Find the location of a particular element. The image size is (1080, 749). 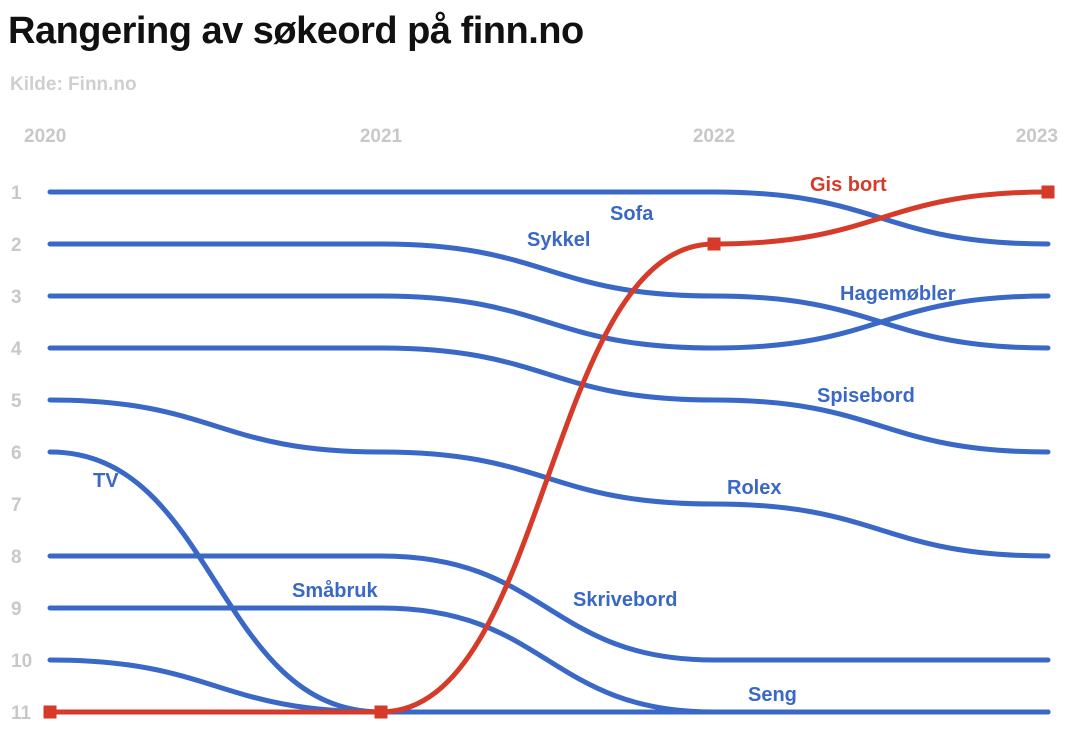

x-tick-label: 2023 is located at coordinates (1037, 136).